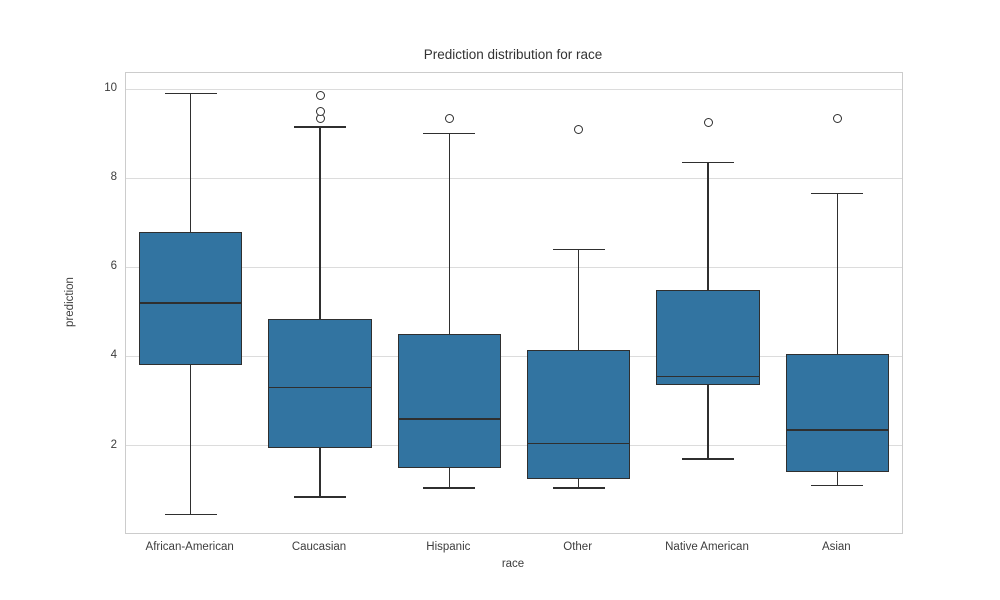 The width and height of the screenshot is (1000, 600). Describe the element at coordinates (448, 547) in the screenshot. I see `x-tick-label: Hispanic` at that location.